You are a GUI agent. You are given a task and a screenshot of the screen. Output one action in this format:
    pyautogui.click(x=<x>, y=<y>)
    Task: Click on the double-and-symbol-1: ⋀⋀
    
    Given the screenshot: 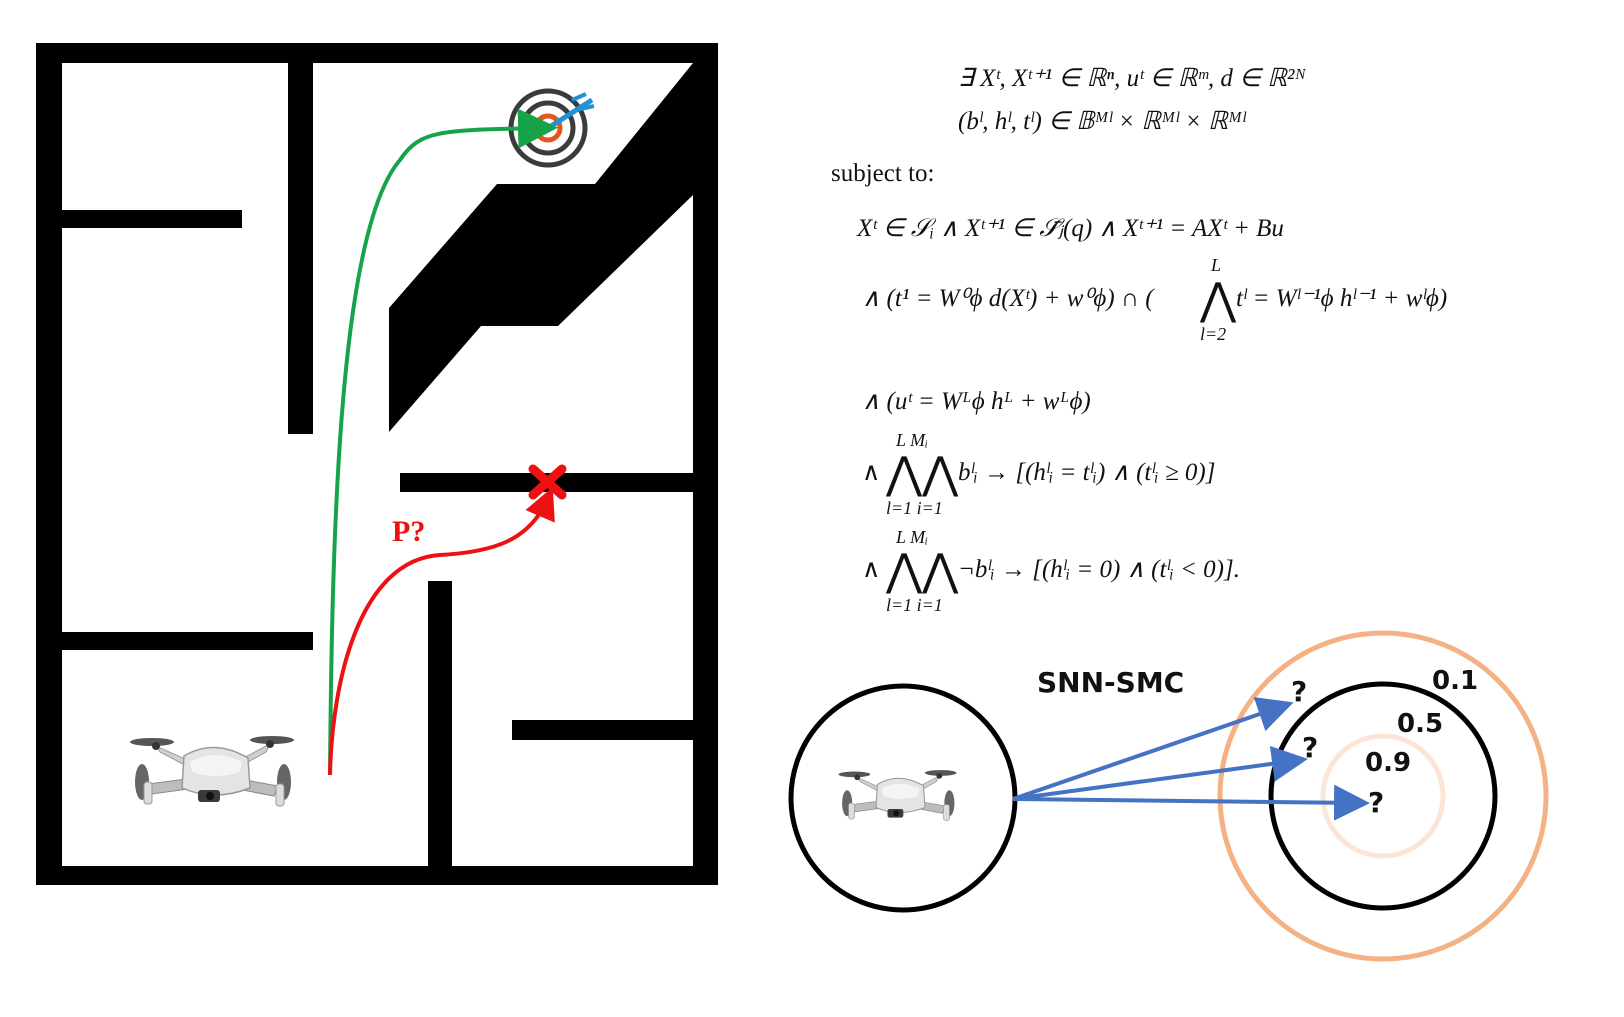 What is the action you would take?
    pyautogui.click(x=922, y=473)
    